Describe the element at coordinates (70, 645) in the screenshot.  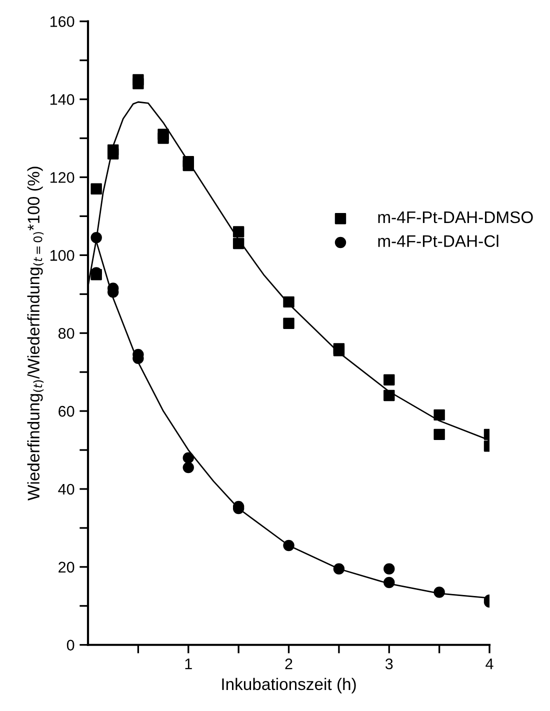
I see `y-tick-label: 0` at that location.